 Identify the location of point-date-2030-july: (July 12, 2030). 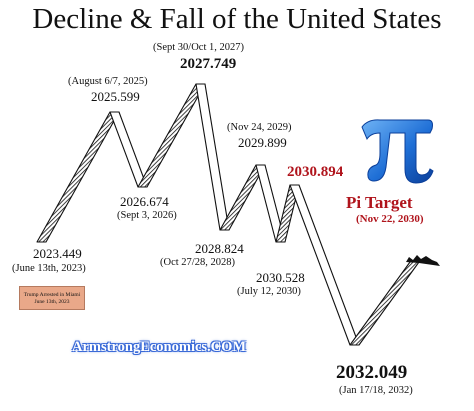
(269, 291).